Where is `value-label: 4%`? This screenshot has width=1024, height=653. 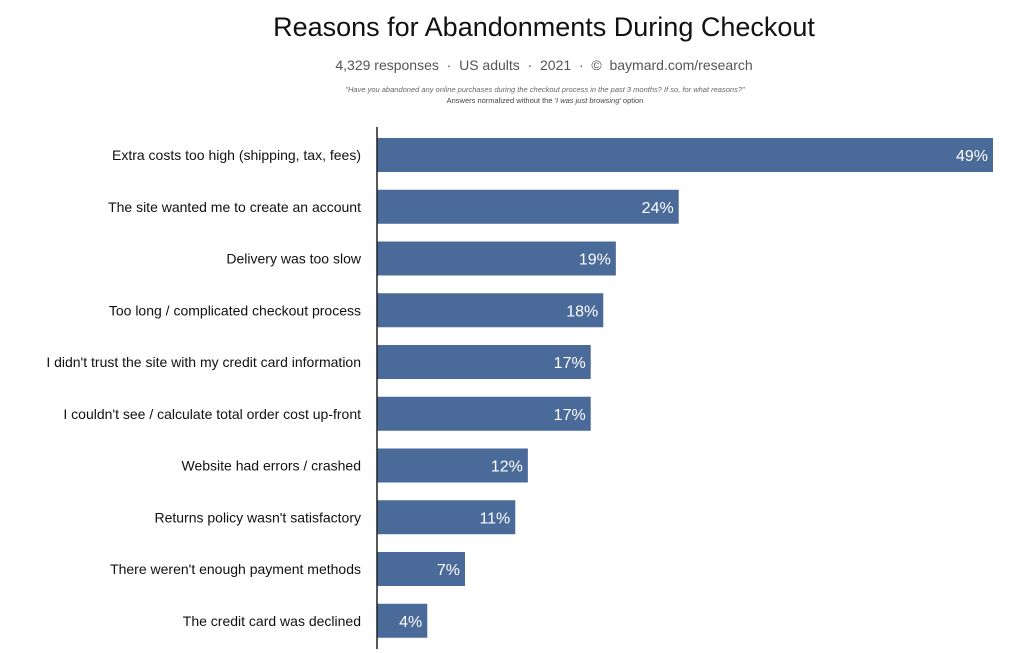 value-label: 4% is located at coordinates (410, 622).